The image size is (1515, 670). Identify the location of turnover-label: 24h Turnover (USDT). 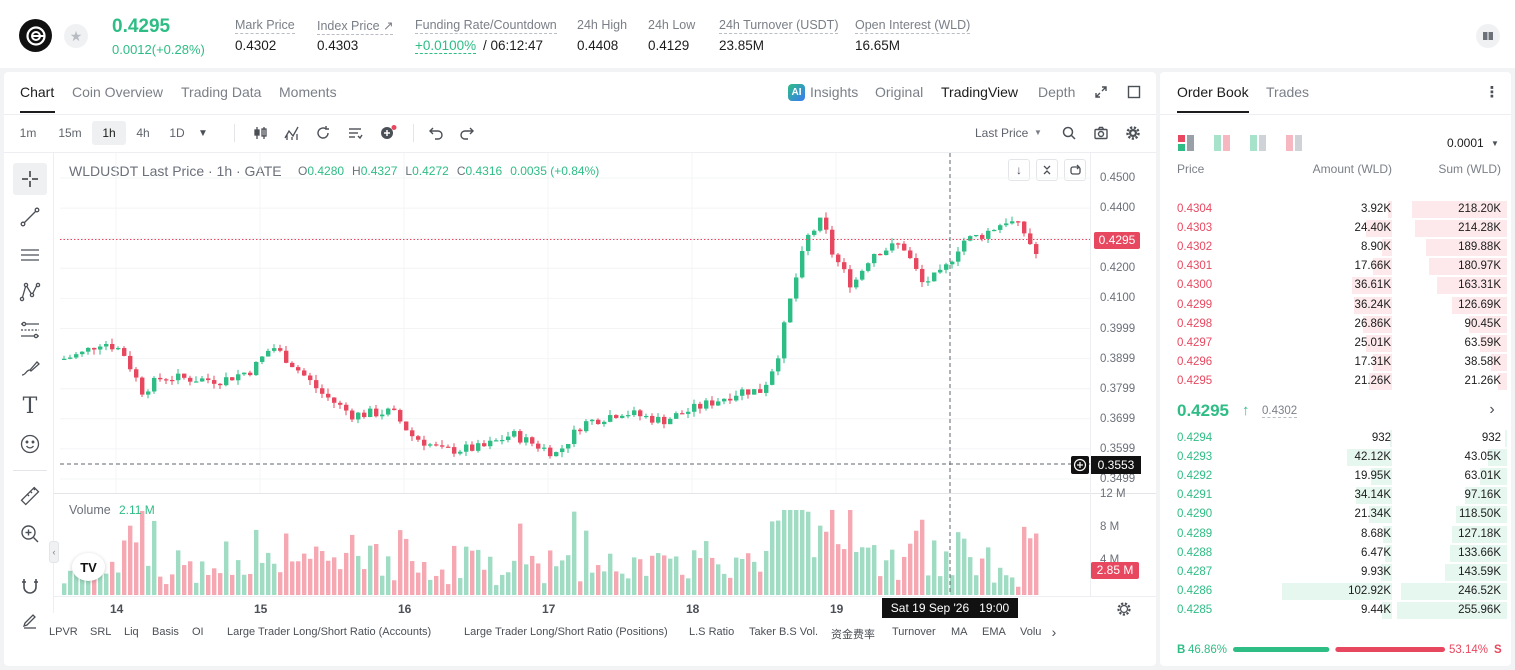
(779, 26).